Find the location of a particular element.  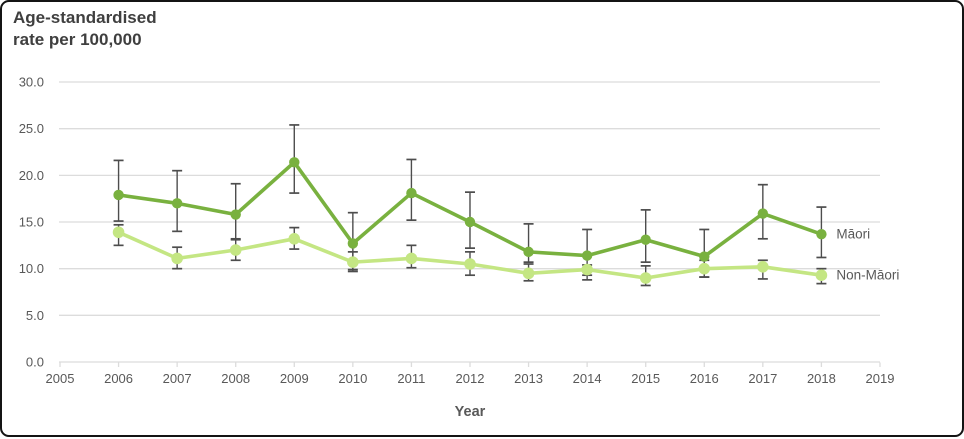

series-non-maori is located at coordinates (470, 255).